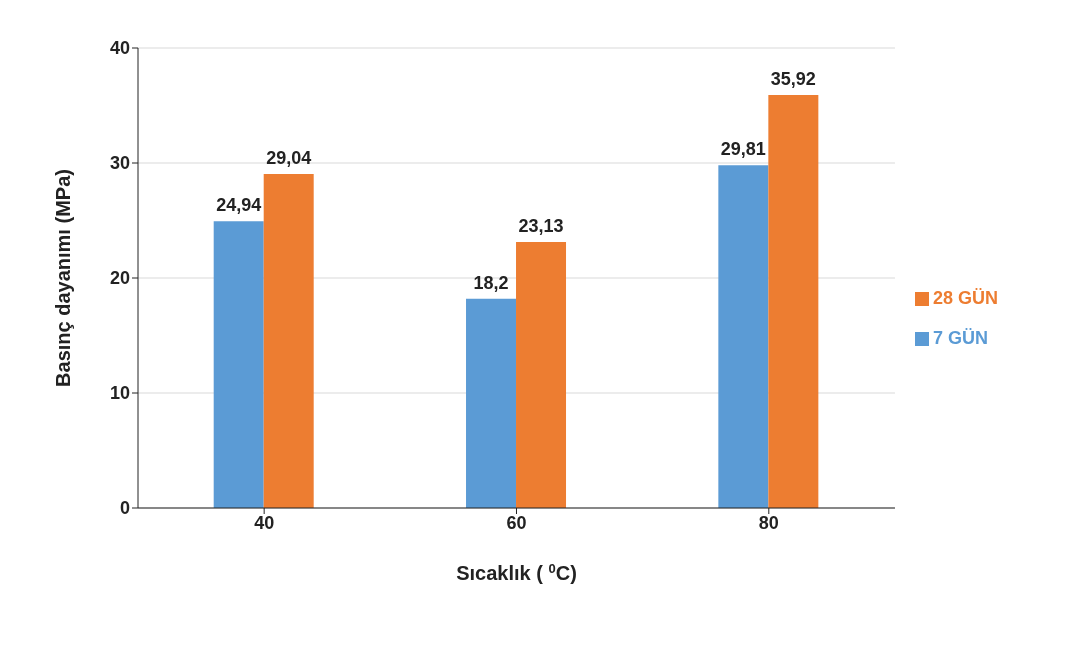  I want to click on y-tick-label: 30, so click(119, 163).